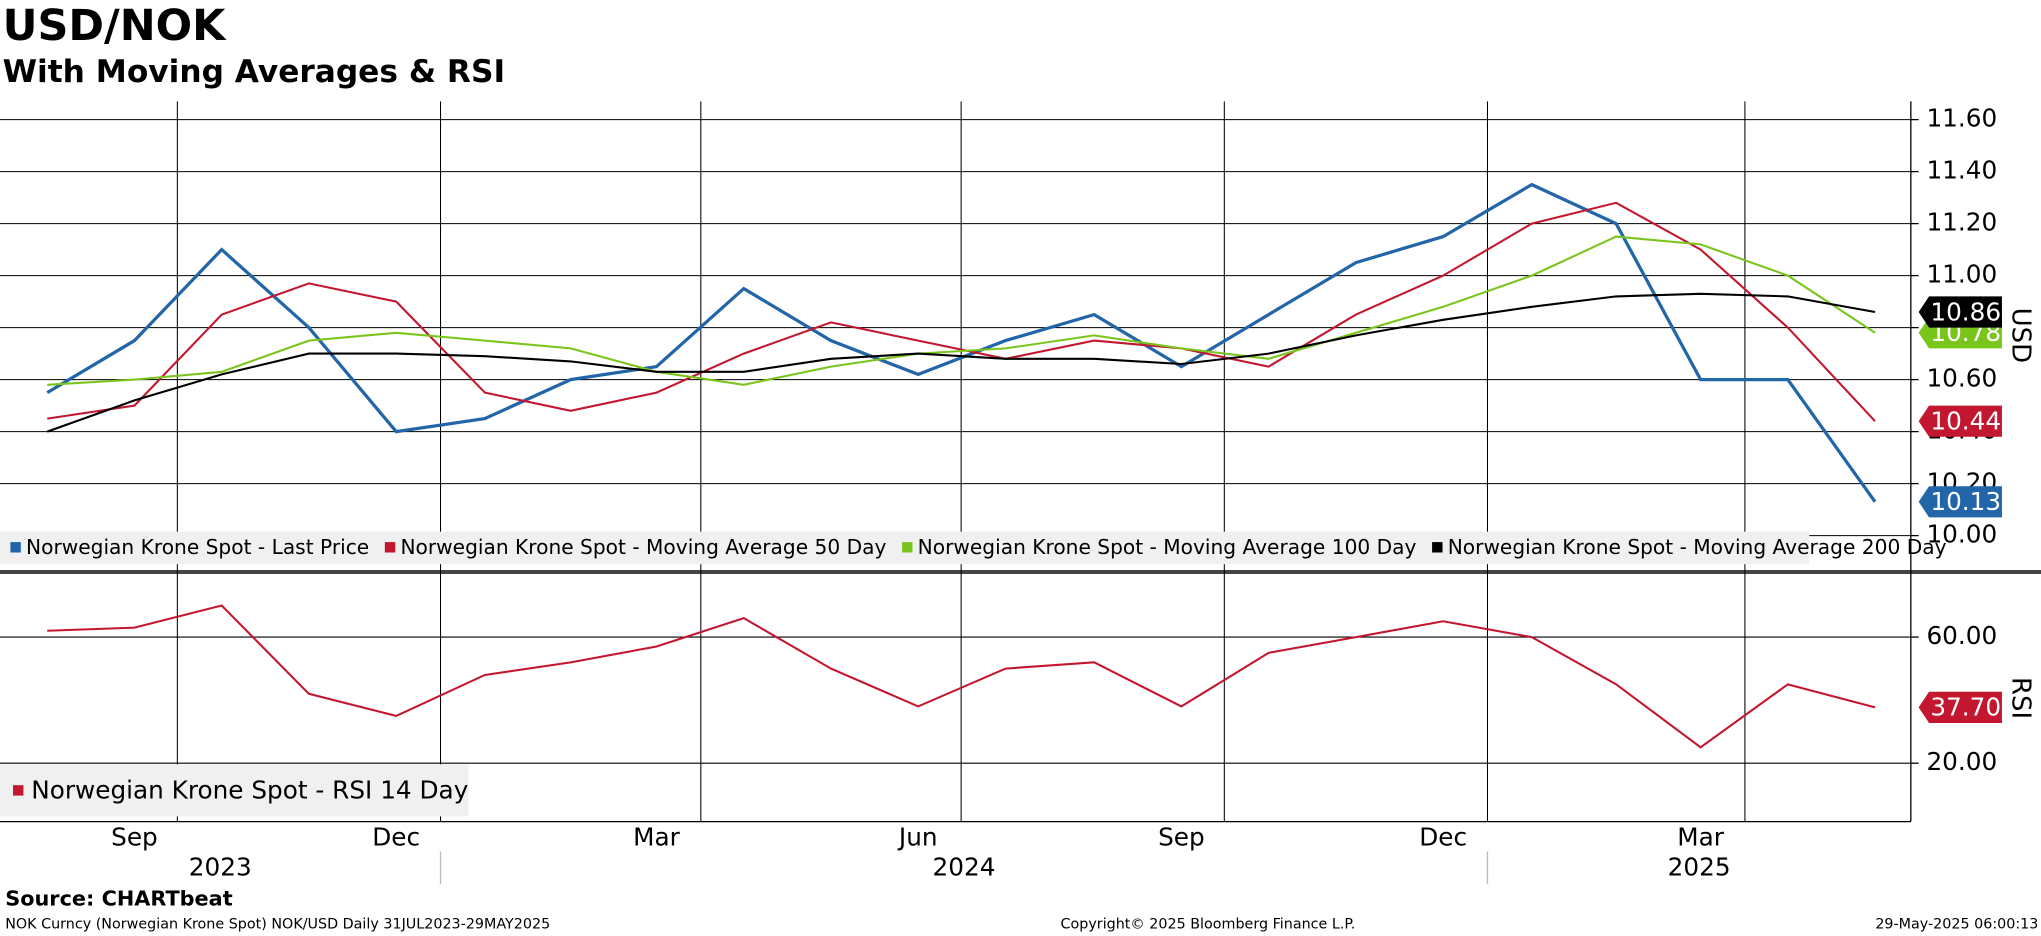  What do you see at coordinates (1961, 761) in the screenshot?
I see `y-tick-label: 20.00` at bounding box center [1961, 761].